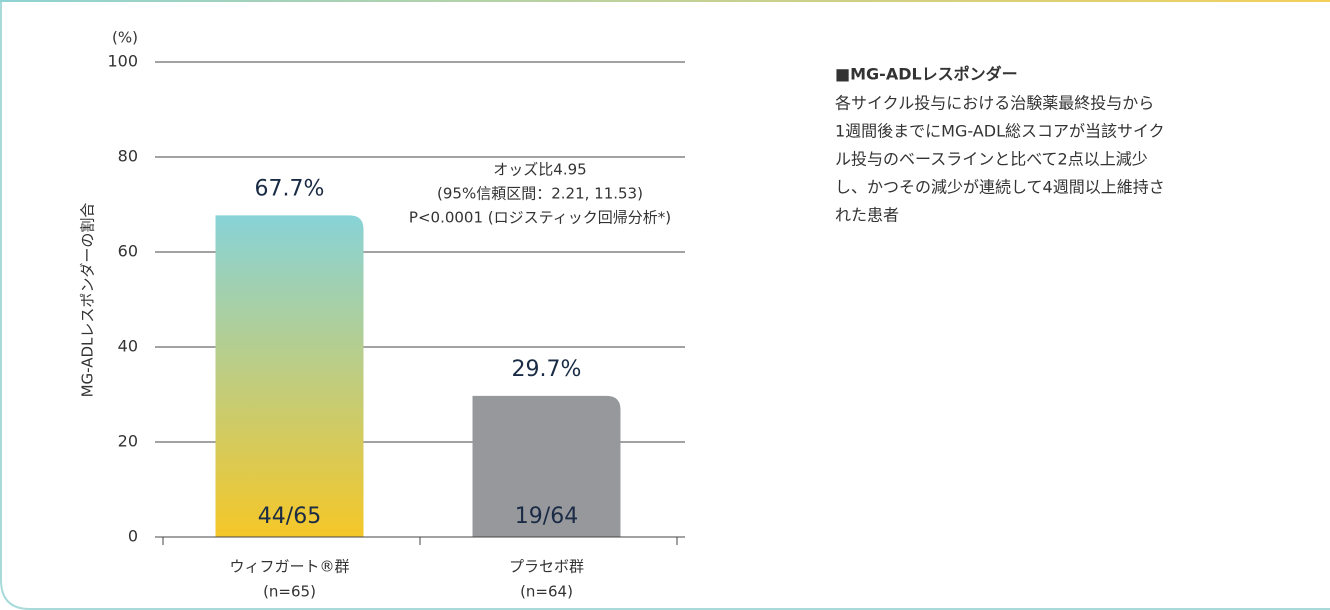 This screenshot has height=610, width=1330. Describe the element at coordinates (546, 516) in the screenshot. I see `inner-label: 19/64` at that location.